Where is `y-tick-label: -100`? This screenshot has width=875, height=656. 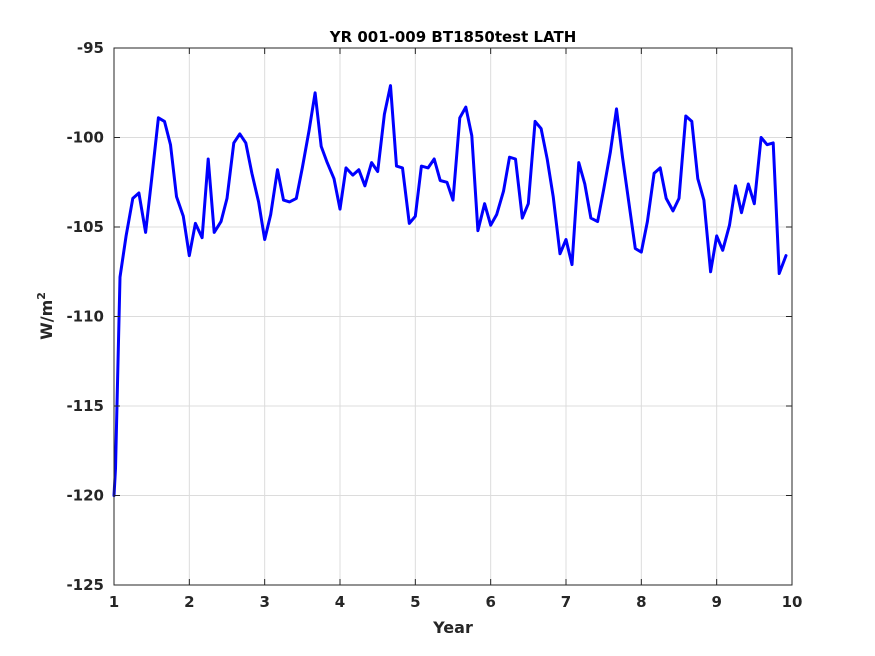 y-tick-label: -100 is located at coordinates (85, 138).